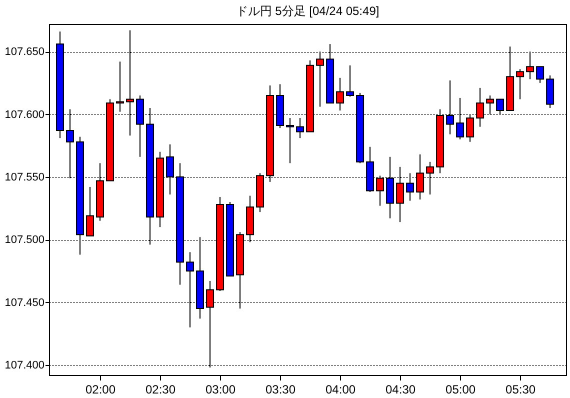 The width and height of the screenshot is (570, 398). Describe the element at coordinates (341, 389) in the screenshot. I see `x-tick-label: 04:00` at that location.